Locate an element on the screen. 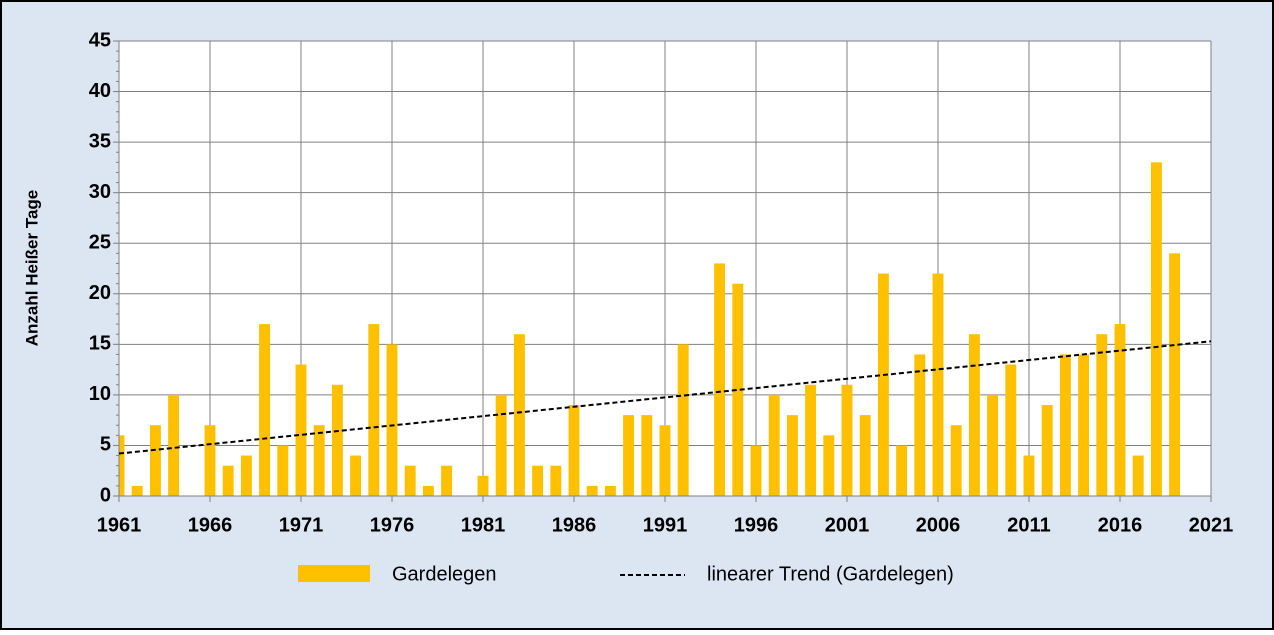 The height and width of the screenshot is (635, 1274). x-tick-label: 1971 is located at coordinates (301, 525).